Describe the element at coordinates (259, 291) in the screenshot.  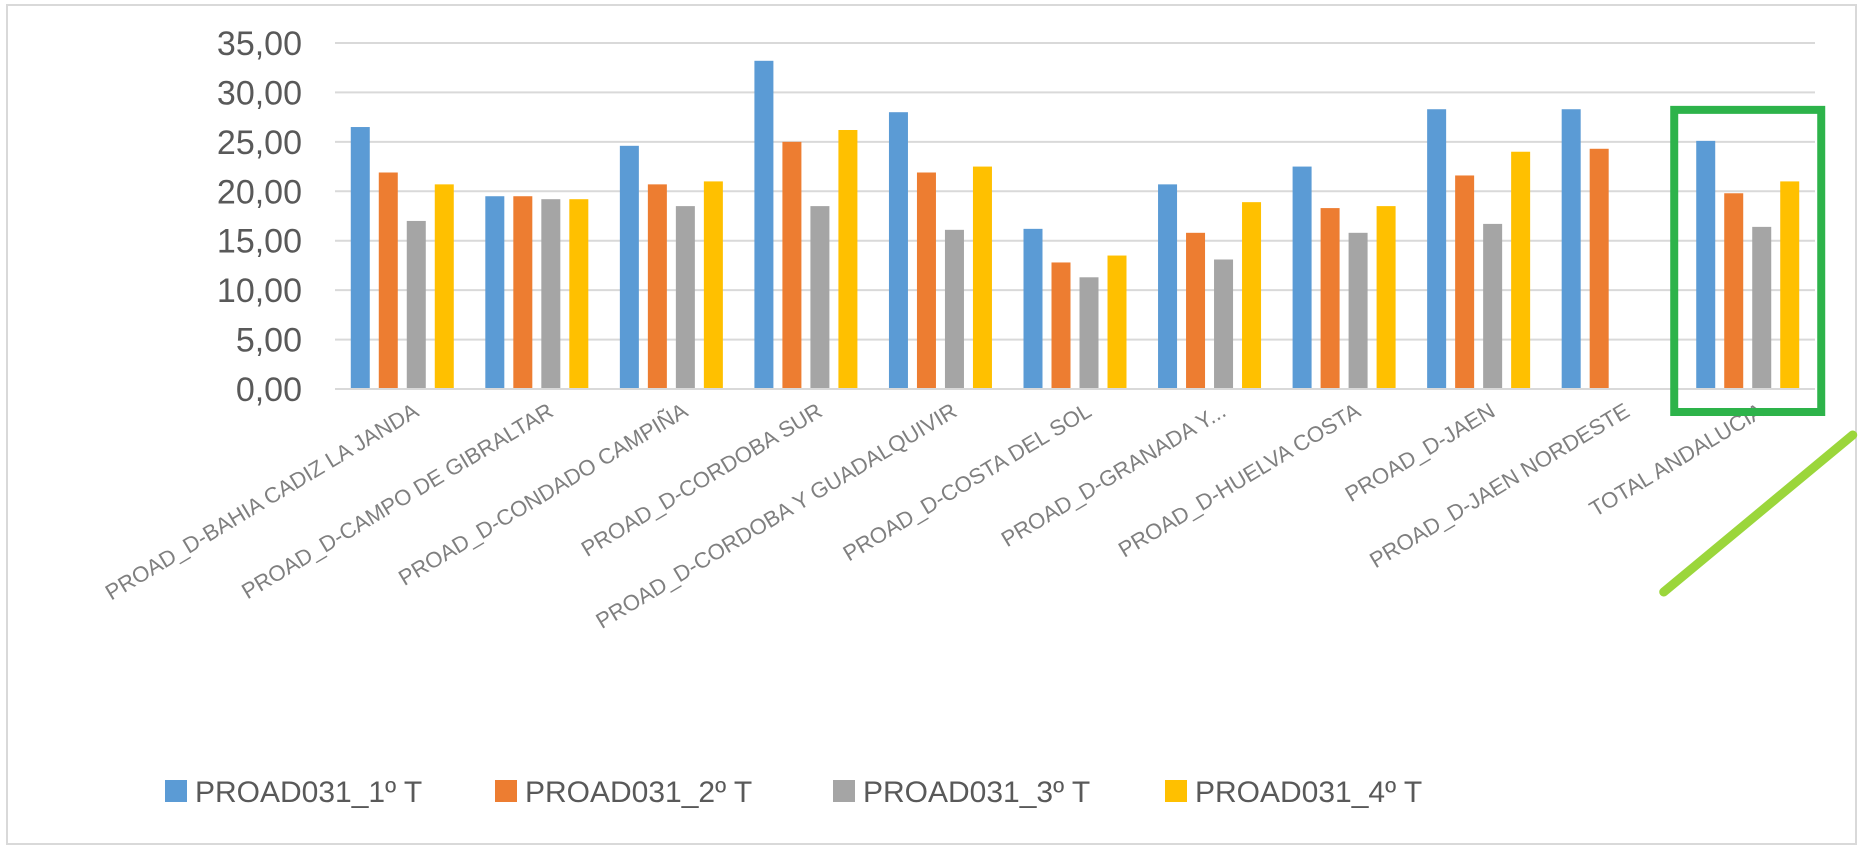
I see `y-tick-label: 10,00` at that location.